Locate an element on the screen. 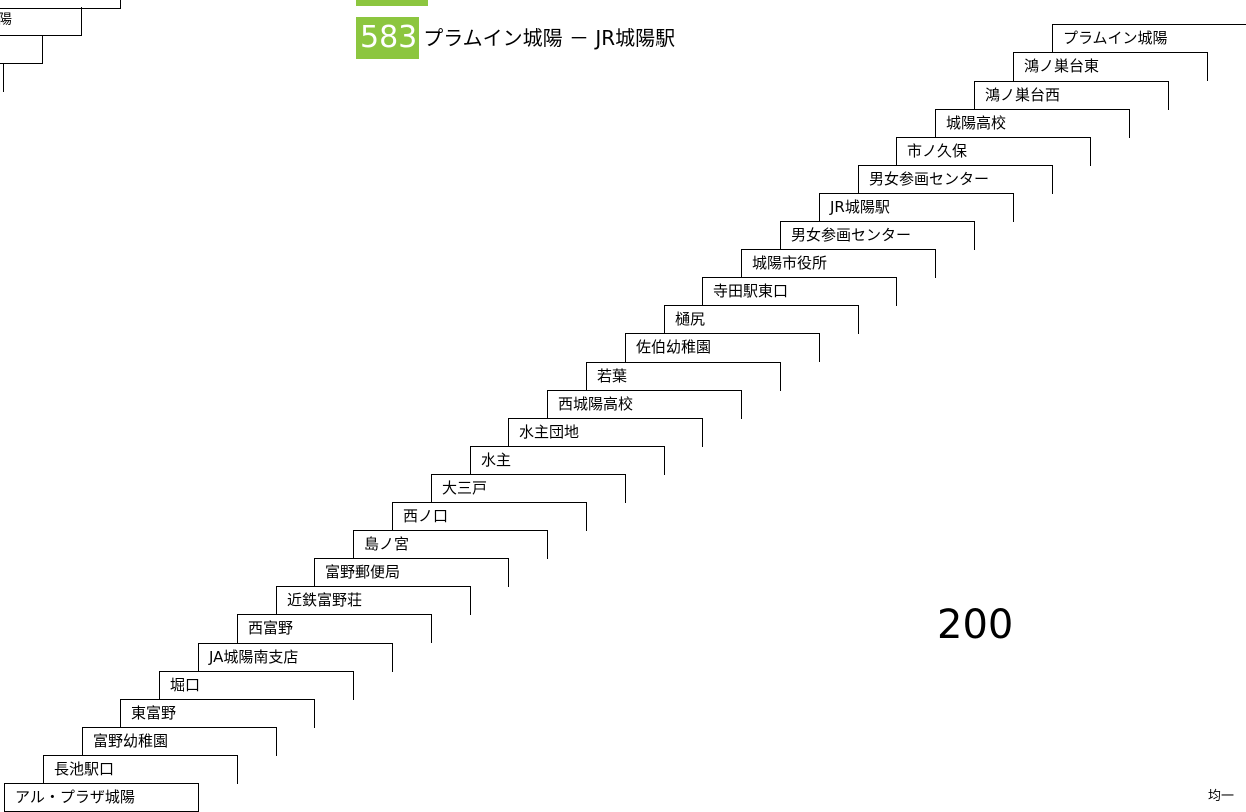 The image size is (1246, 812). stop-18: 樋尻 is located at coordinates (761, 319).